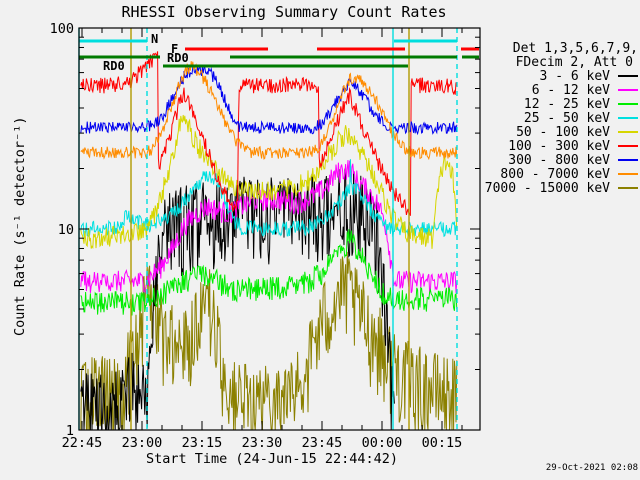 Image resolution: width=640 pixels, height=480 pixels. Describe the element at coordinates (174, 49) in the screenshot. I see `status-label-f: F` at that location.